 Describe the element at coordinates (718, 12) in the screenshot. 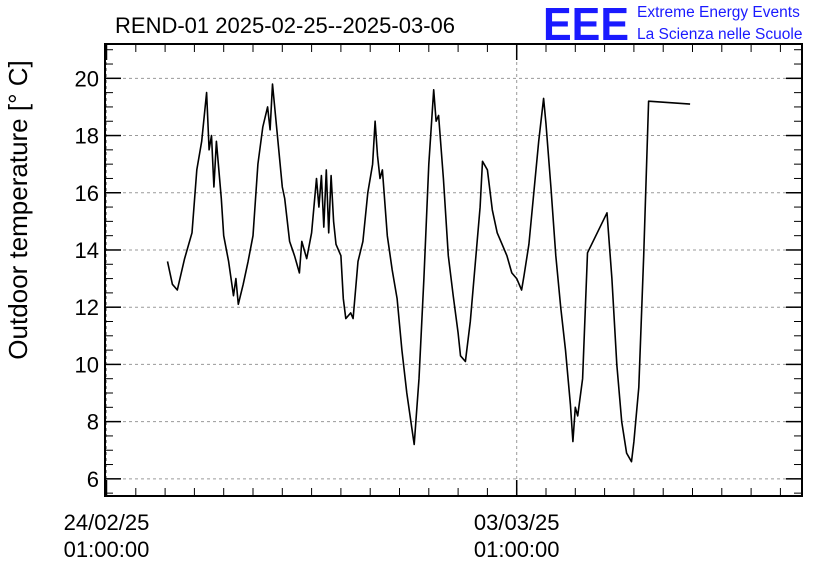

I see `eee-logo-line1: Extreme Energy Events` at that location.